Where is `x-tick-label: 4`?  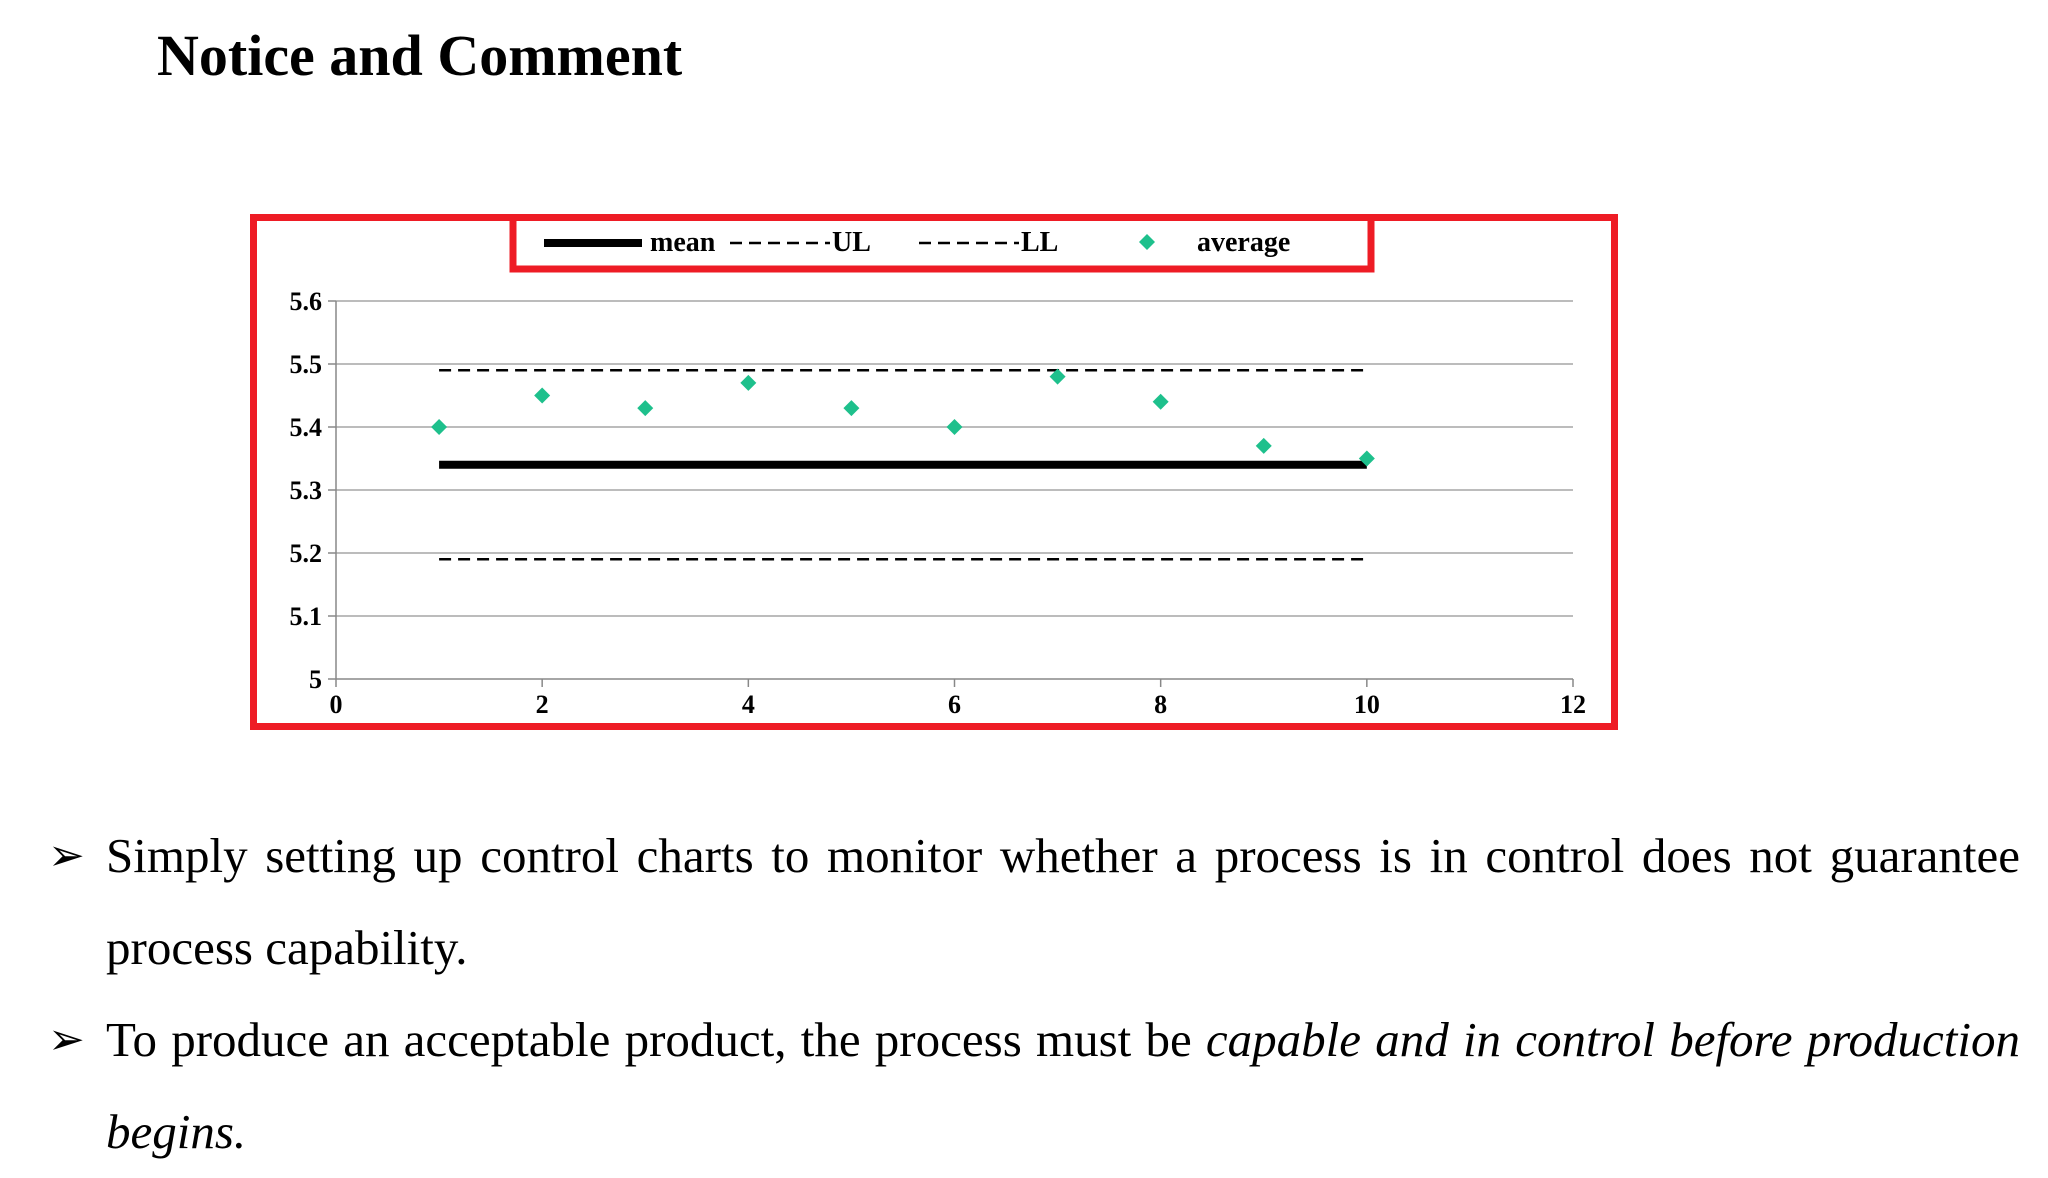 x-tick-label: 4 is located at coordinates (748, 704).